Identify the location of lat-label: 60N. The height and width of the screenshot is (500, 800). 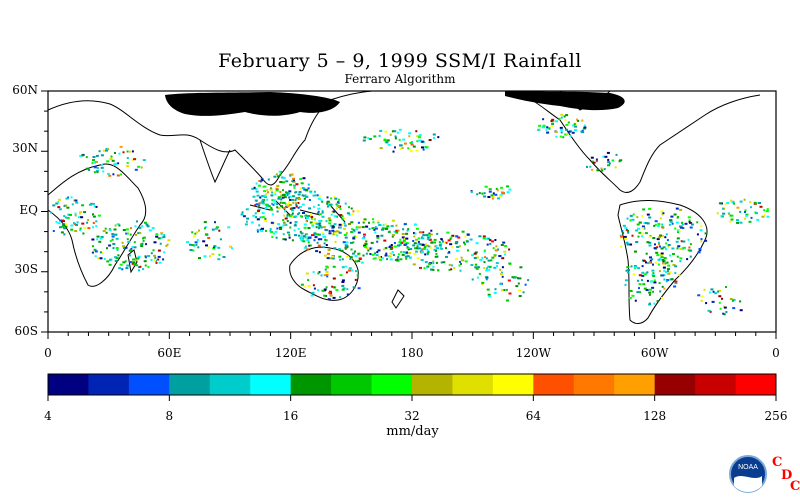
(25, 90).